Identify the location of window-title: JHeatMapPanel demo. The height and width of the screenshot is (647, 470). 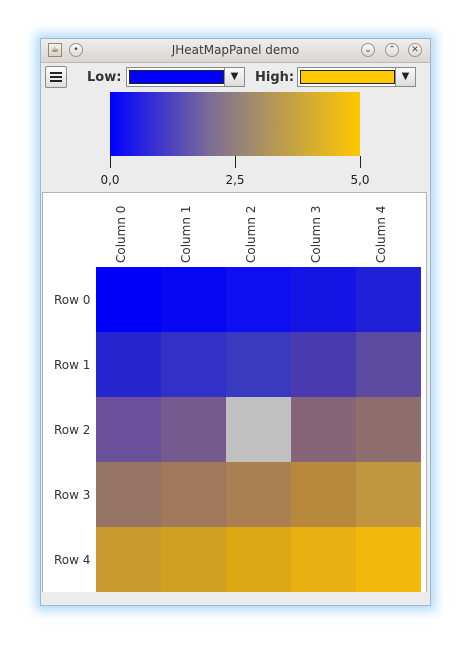
(235, 50).